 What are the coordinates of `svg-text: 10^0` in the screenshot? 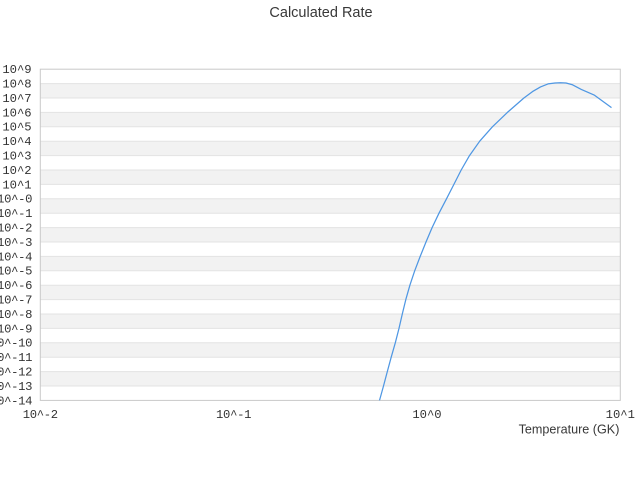 It's located at (426, 415).